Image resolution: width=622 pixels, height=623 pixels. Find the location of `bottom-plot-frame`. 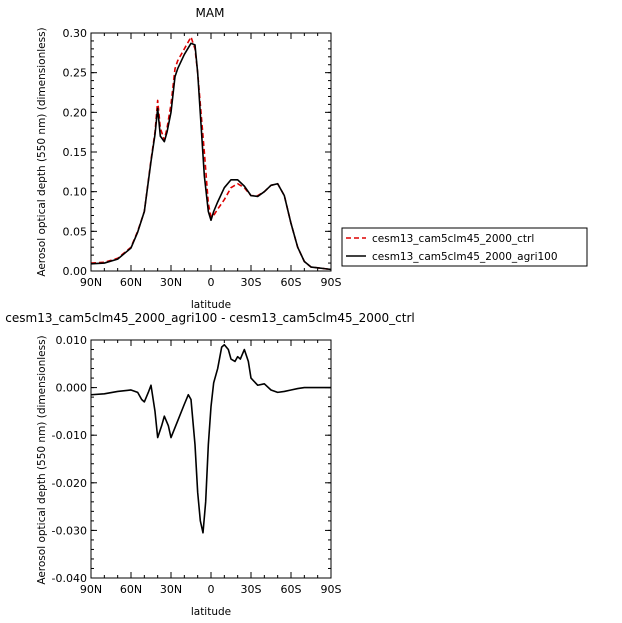

bottom-plot-frame is located at coordinates (211, 459).